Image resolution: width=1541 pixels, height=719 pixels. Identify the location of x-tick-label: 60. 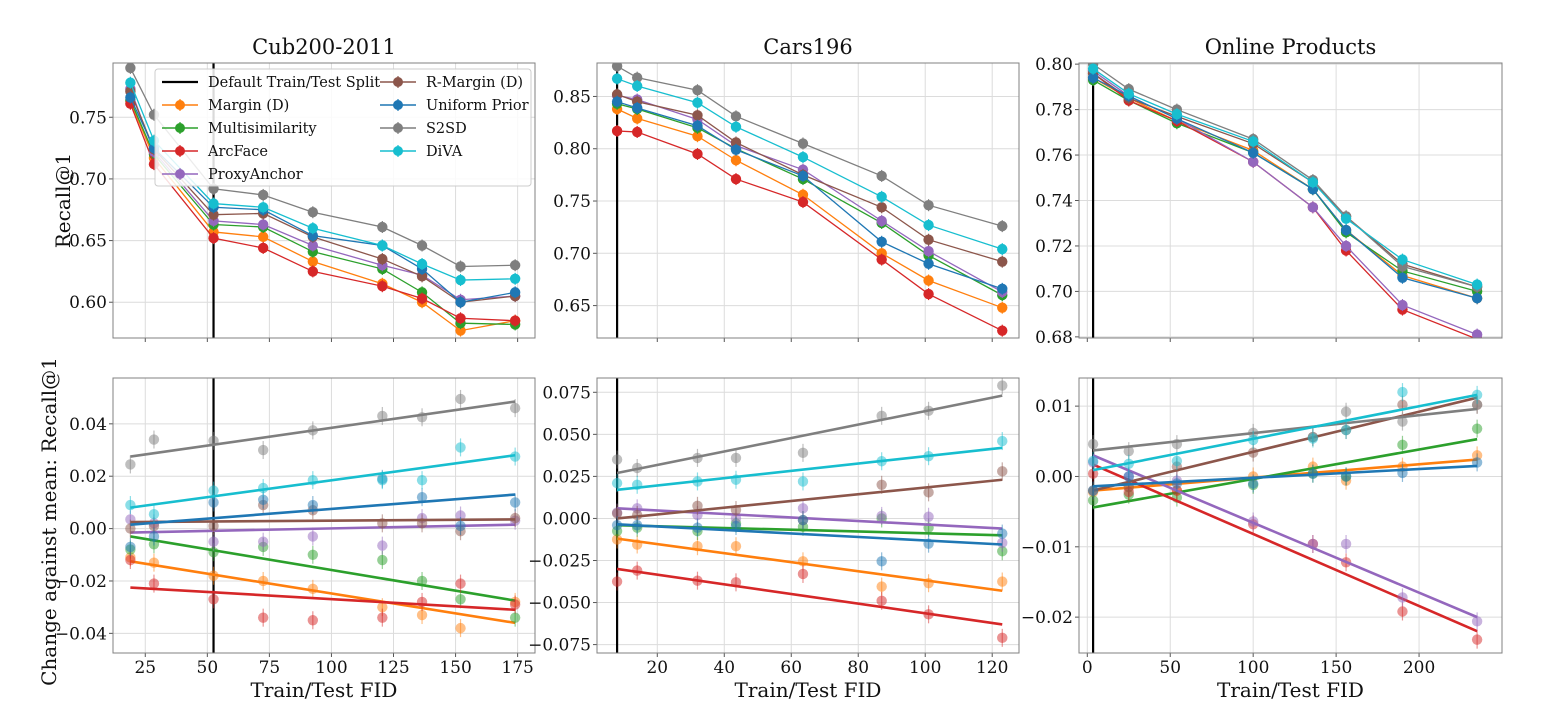
(791, 668).